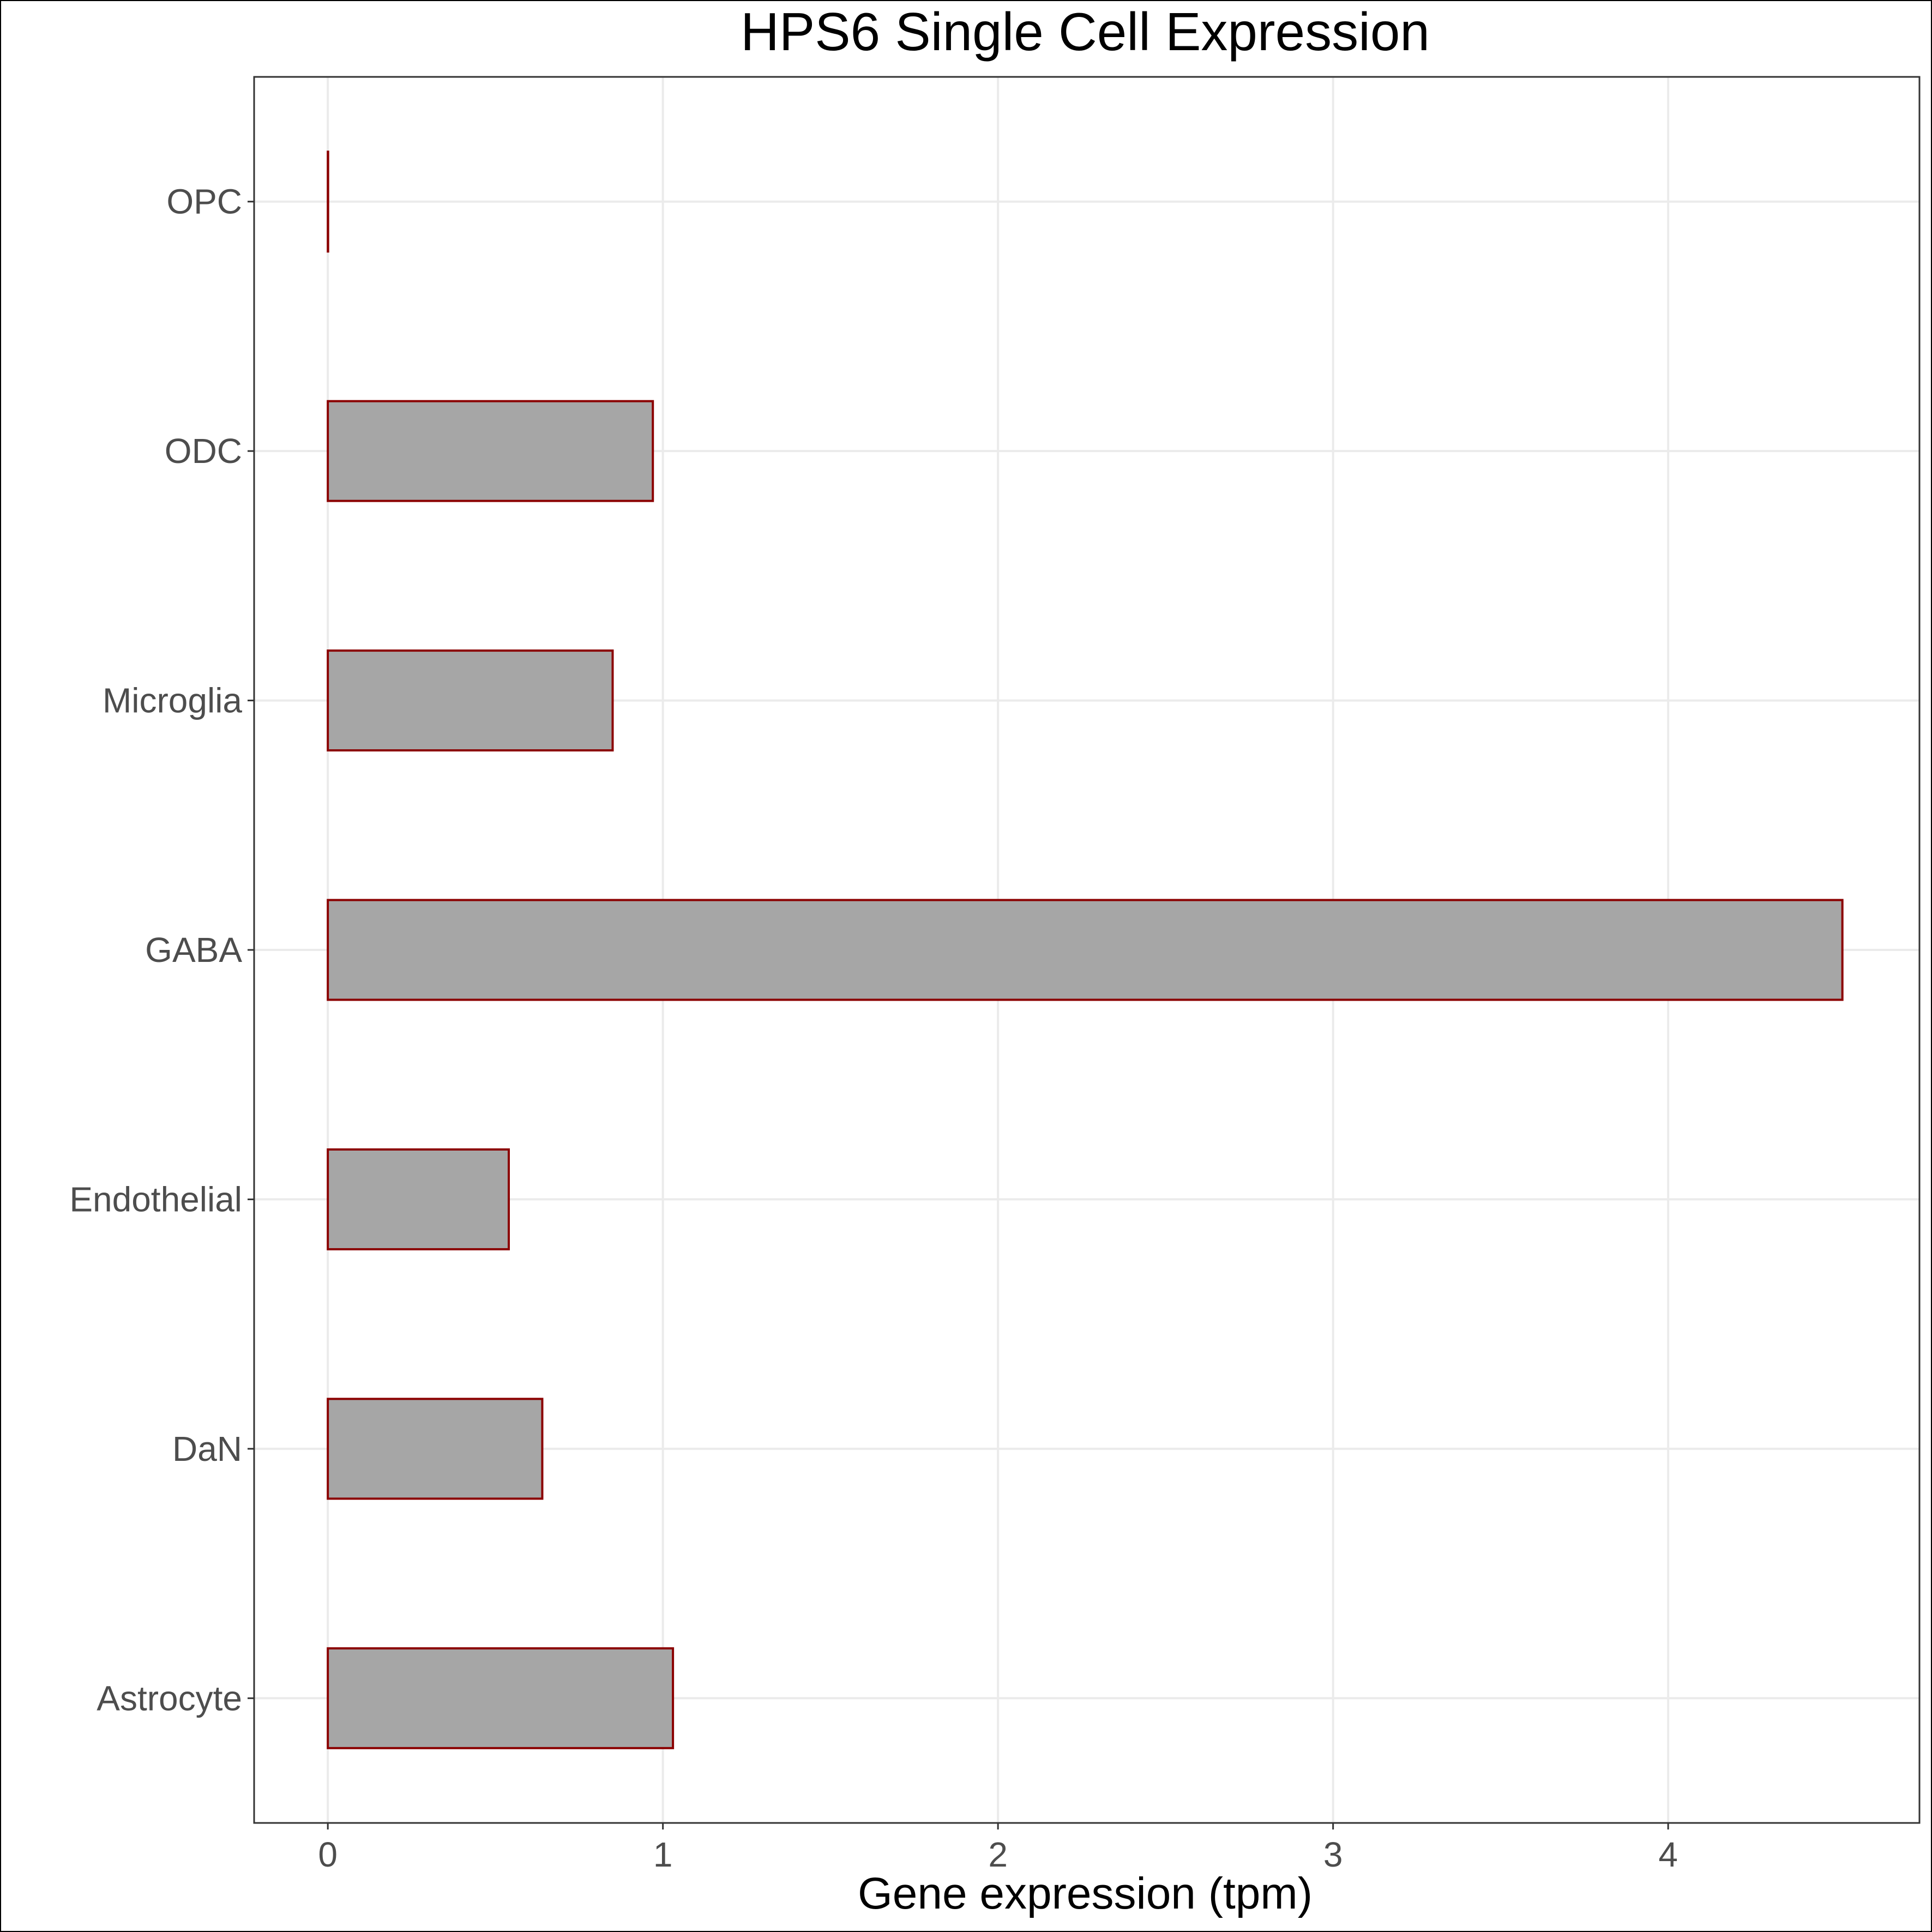  What do you see at coordinates (193, 950) in the screenshot?
I see `y-tick-label: GABA` at bounding box center [193, 950].